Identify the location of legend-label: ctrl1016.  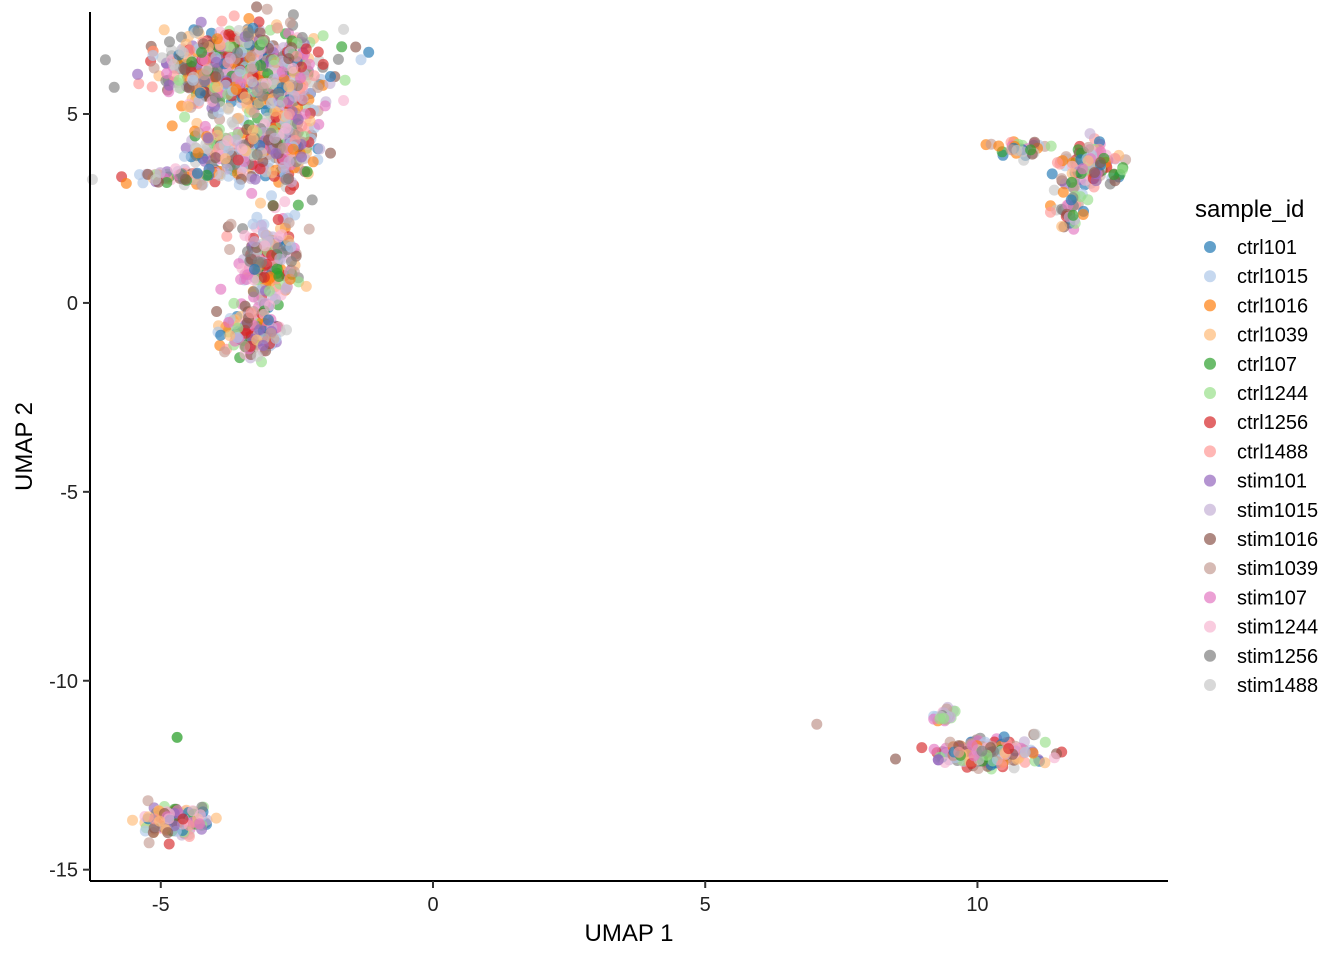
(1272, 306).